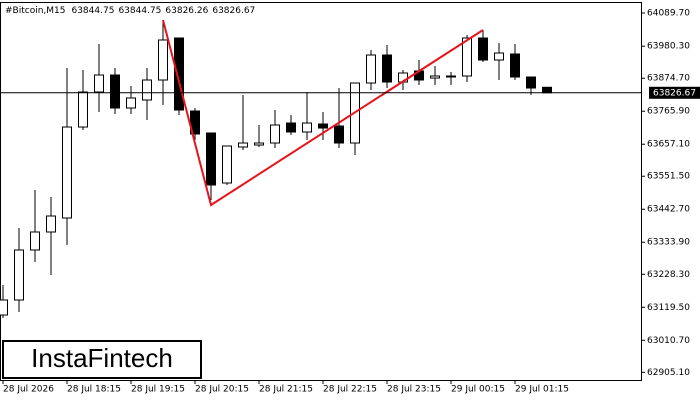 The image size is (700, 400). Describe the element at coordinates (94, 390) in the screenshot. I see `x-tick-label: 28 Jul 18:15` at that location.